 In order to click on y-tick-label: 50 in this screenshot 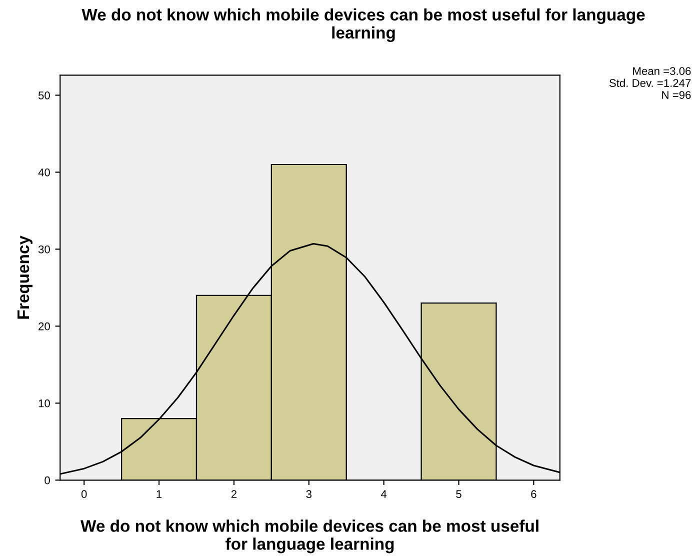, I will do `click(44, 95)`.